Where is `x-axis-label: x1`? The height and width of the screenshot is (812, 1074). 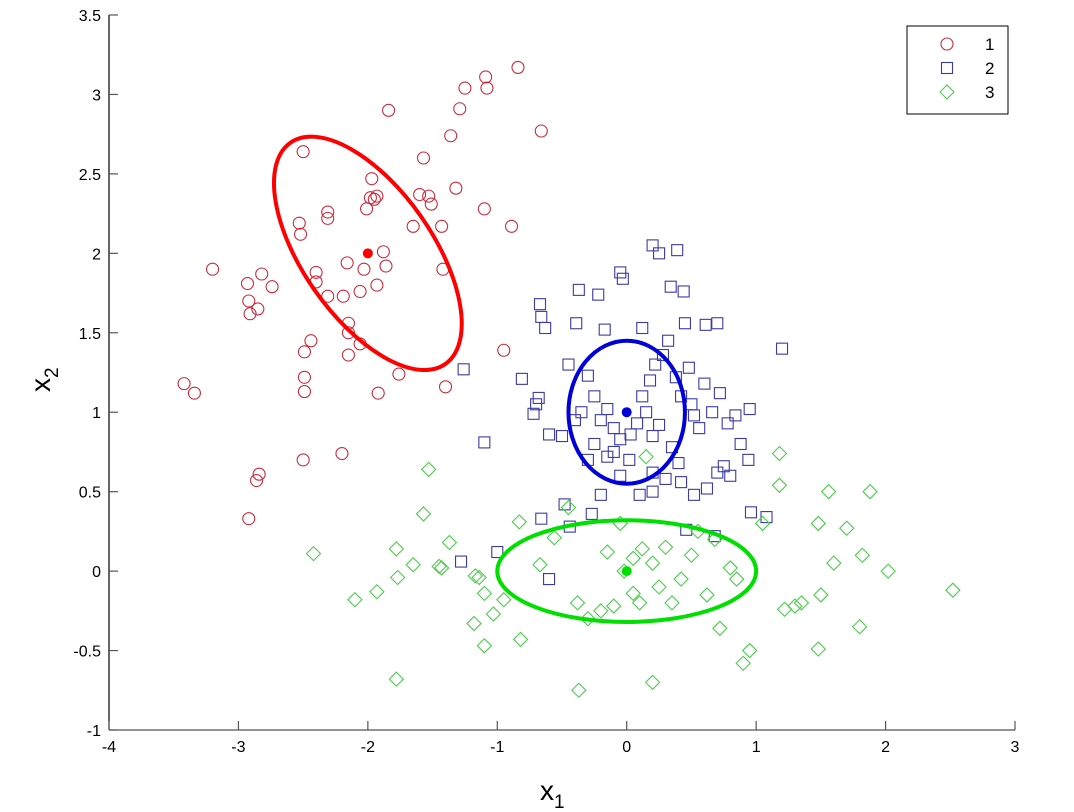 x-axis-label: x1 is located at coordinates (552, 793).